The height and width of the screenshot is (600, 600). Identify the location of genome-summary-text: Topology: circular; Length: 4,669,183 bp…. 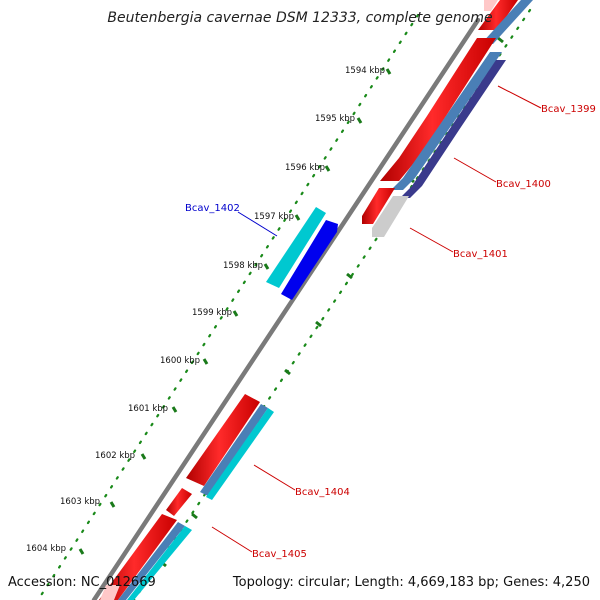
(411, 582).